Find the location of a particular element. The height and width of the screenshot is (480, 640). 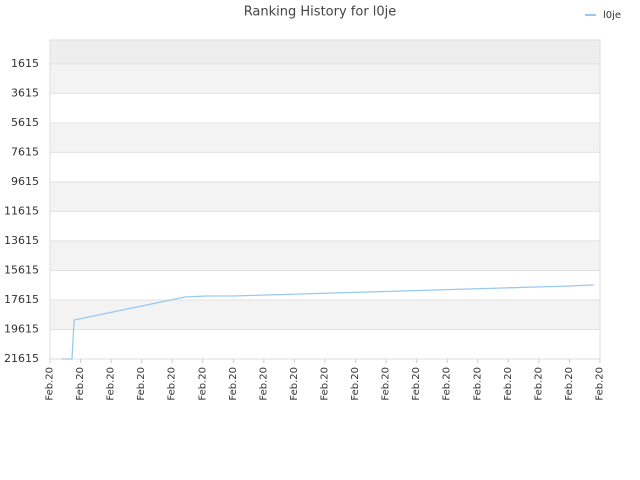

y-tick-label: 17615 is located at coordinates (21, 299).